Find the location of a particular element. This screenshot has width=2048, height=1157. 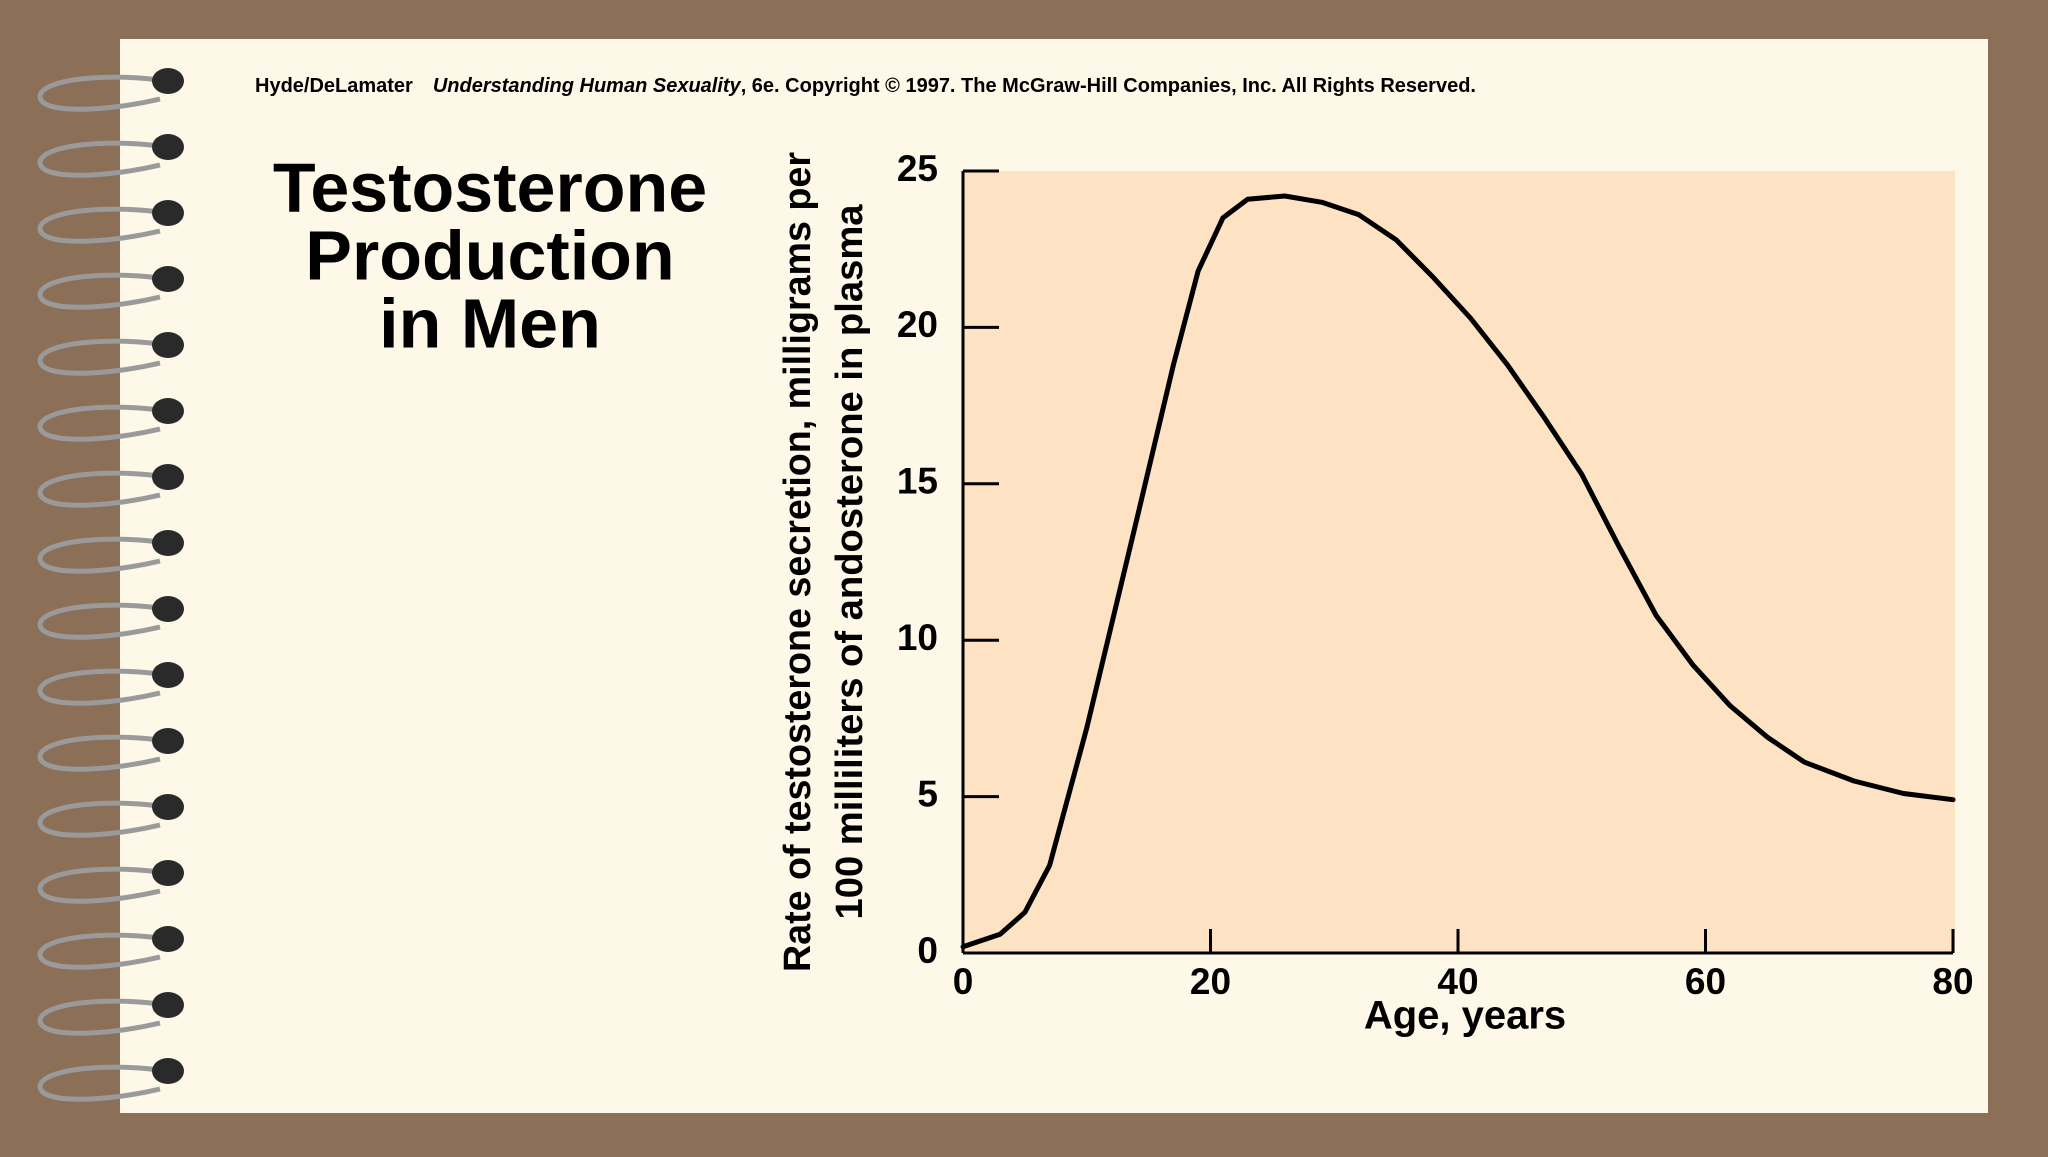

y-tick-label: 25 is located at coordinates (917, 168).